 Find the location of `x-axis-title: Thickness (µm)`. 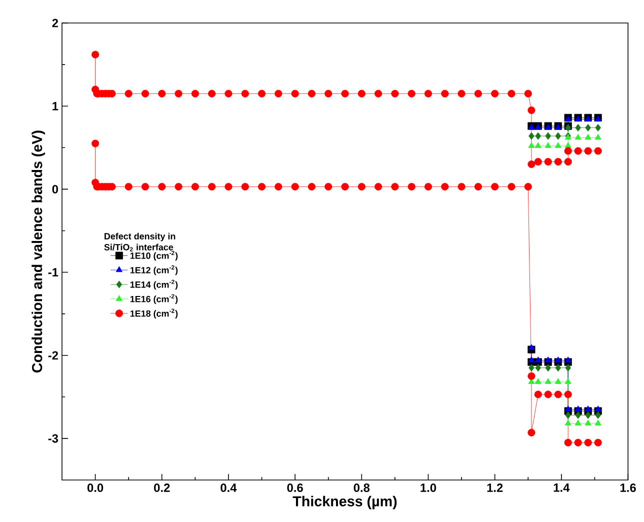

x-axis-title: Thickness (µm) is located at coordinates (344, 503).